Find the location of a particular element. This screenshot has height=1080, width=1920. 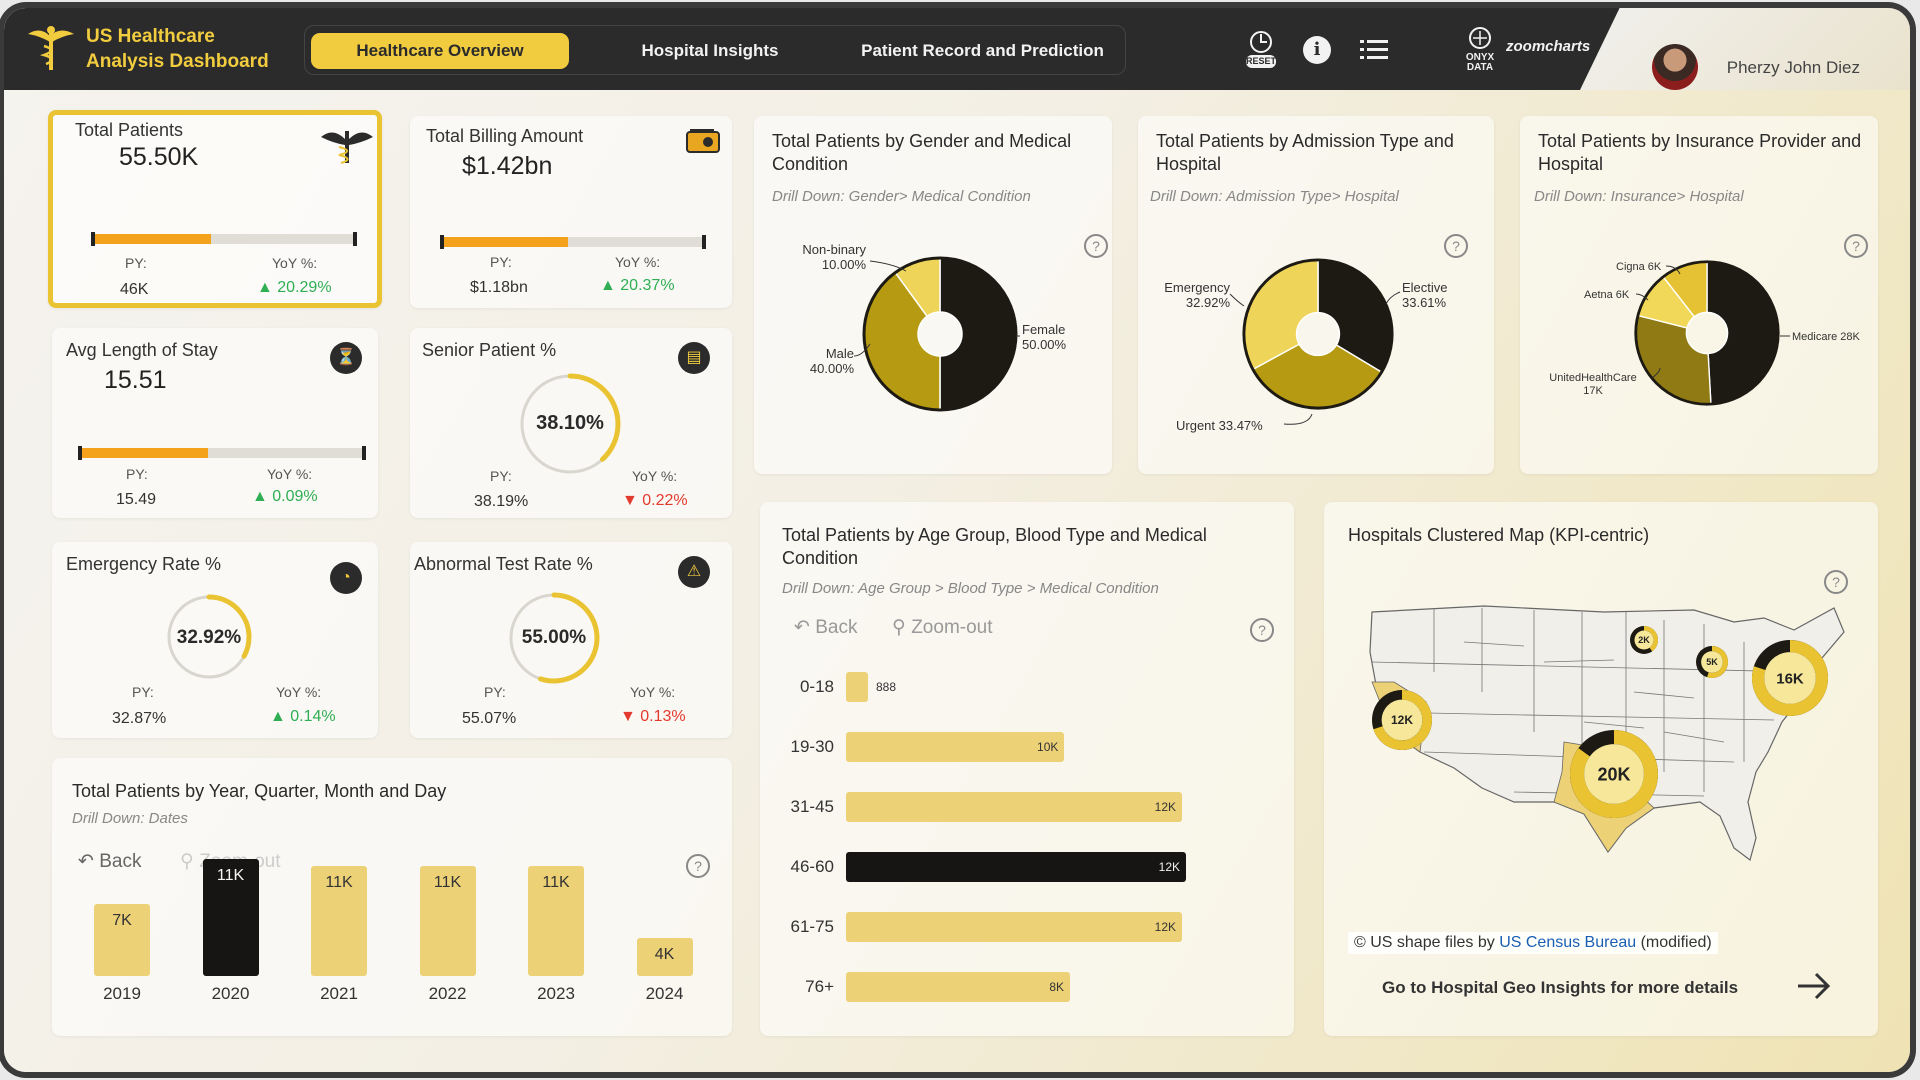

insurance-donut is located at coordinates (1707, 333).